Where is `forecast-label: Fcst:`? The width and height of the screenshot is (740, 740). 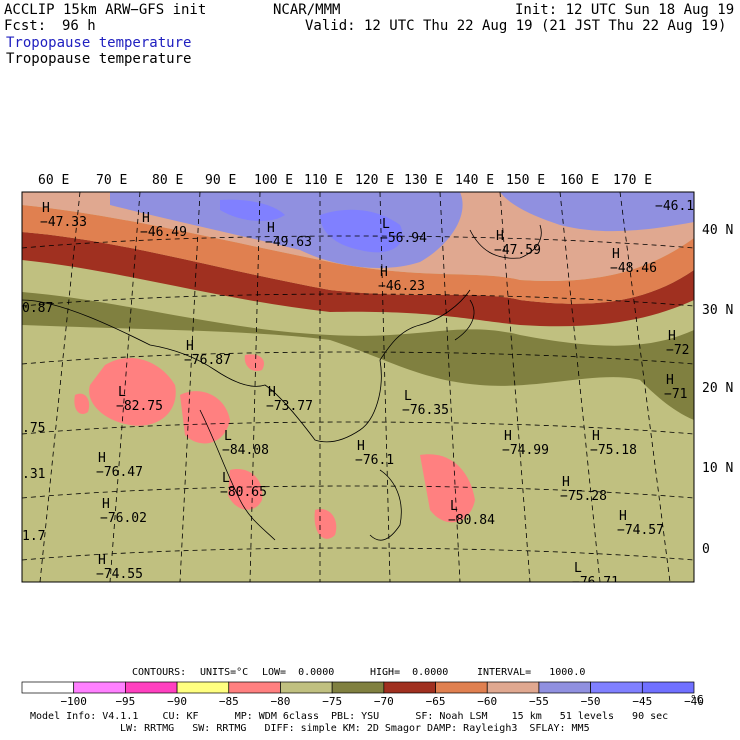 forecast-label: Fcst: is located at coordinates (25, 26).